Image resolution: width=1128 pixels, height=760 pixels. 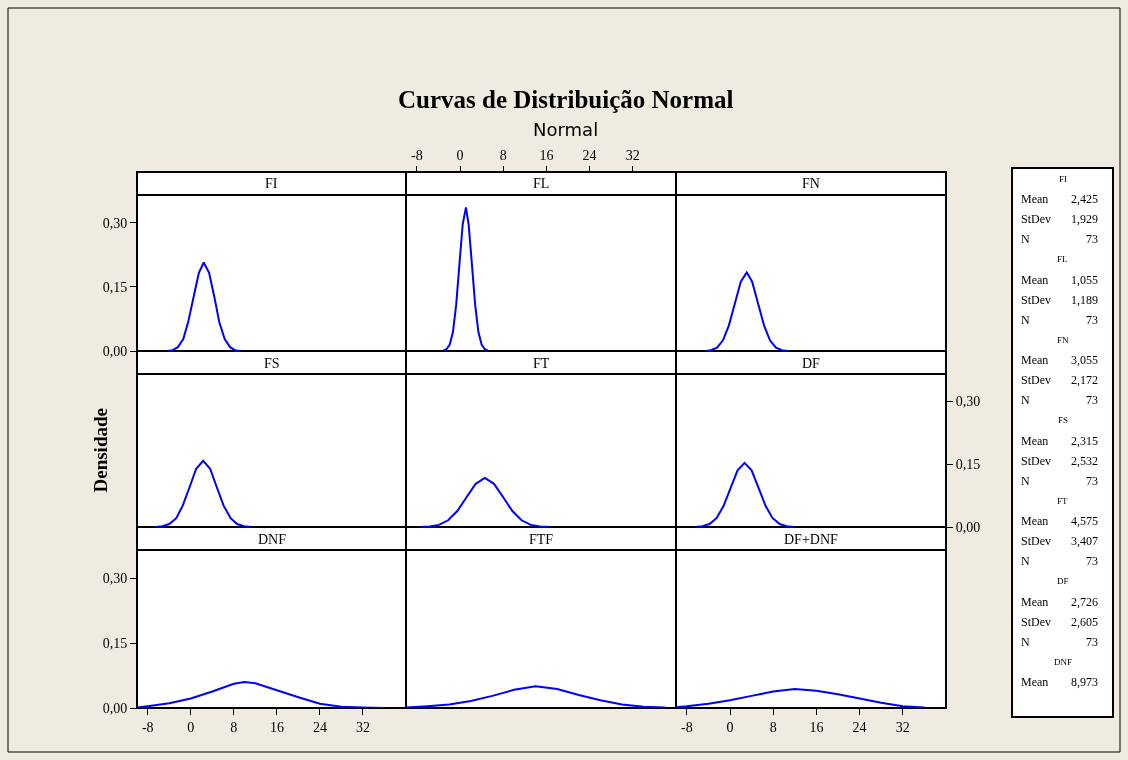 What do you see at coordinates (1059, 280) in the screenshot?
I see `text: Mean 1,055` at bounding box center [1059, 280].